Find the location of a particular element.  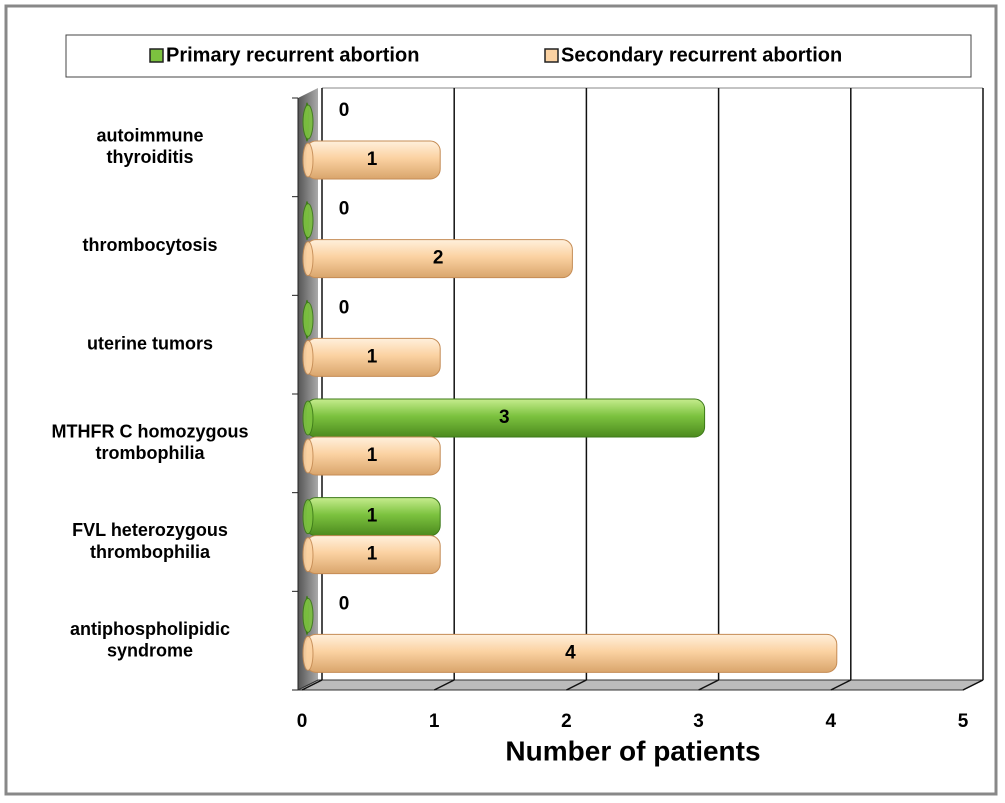

y-tick-label: MTHFR C homozygous trombophilia is located at coordinates (150, 442).